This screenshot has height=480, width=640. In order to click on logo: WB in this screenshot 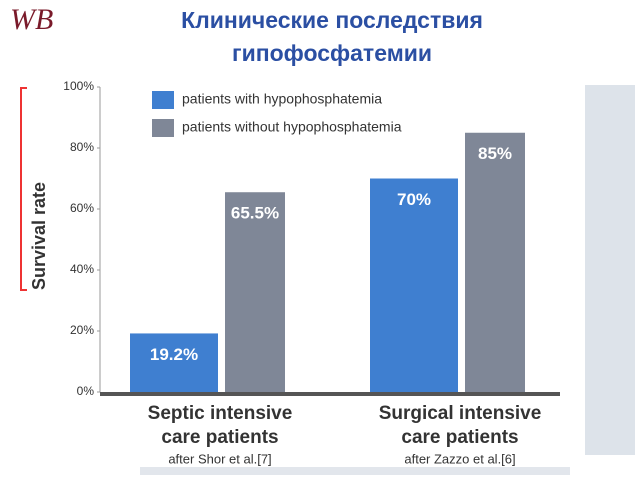, I will do `click(31, 19)`.